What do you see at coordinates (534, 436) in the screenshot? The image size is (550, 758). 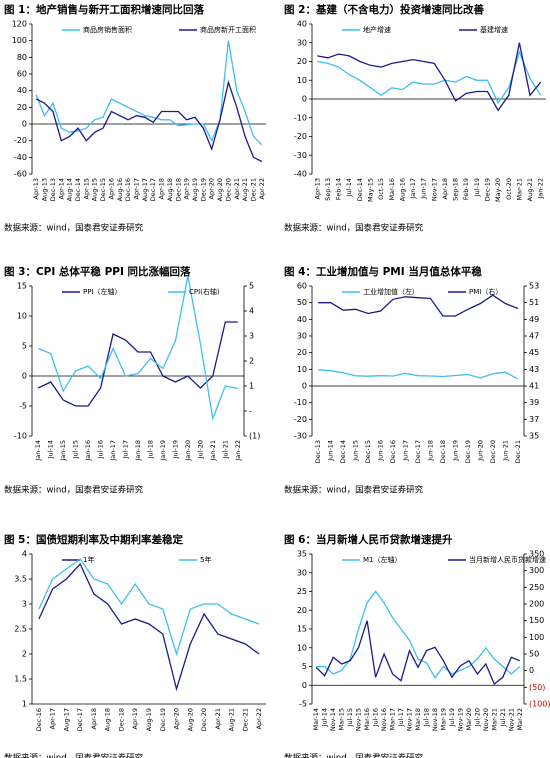 I see `y2-tick-label: 35` at bounding box center [534, 436].